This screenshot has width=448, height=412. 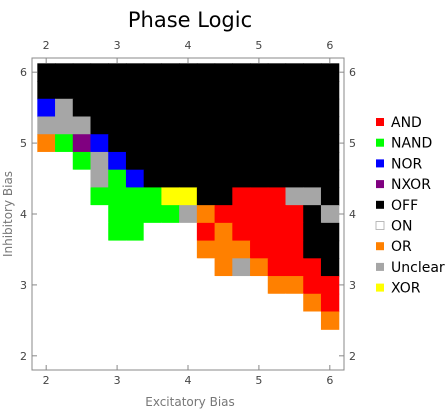 What do you see at coordinates (117, 45) in the screenshot?
I see `x-tick-label-top: 3` at bounding box center [117, 45].